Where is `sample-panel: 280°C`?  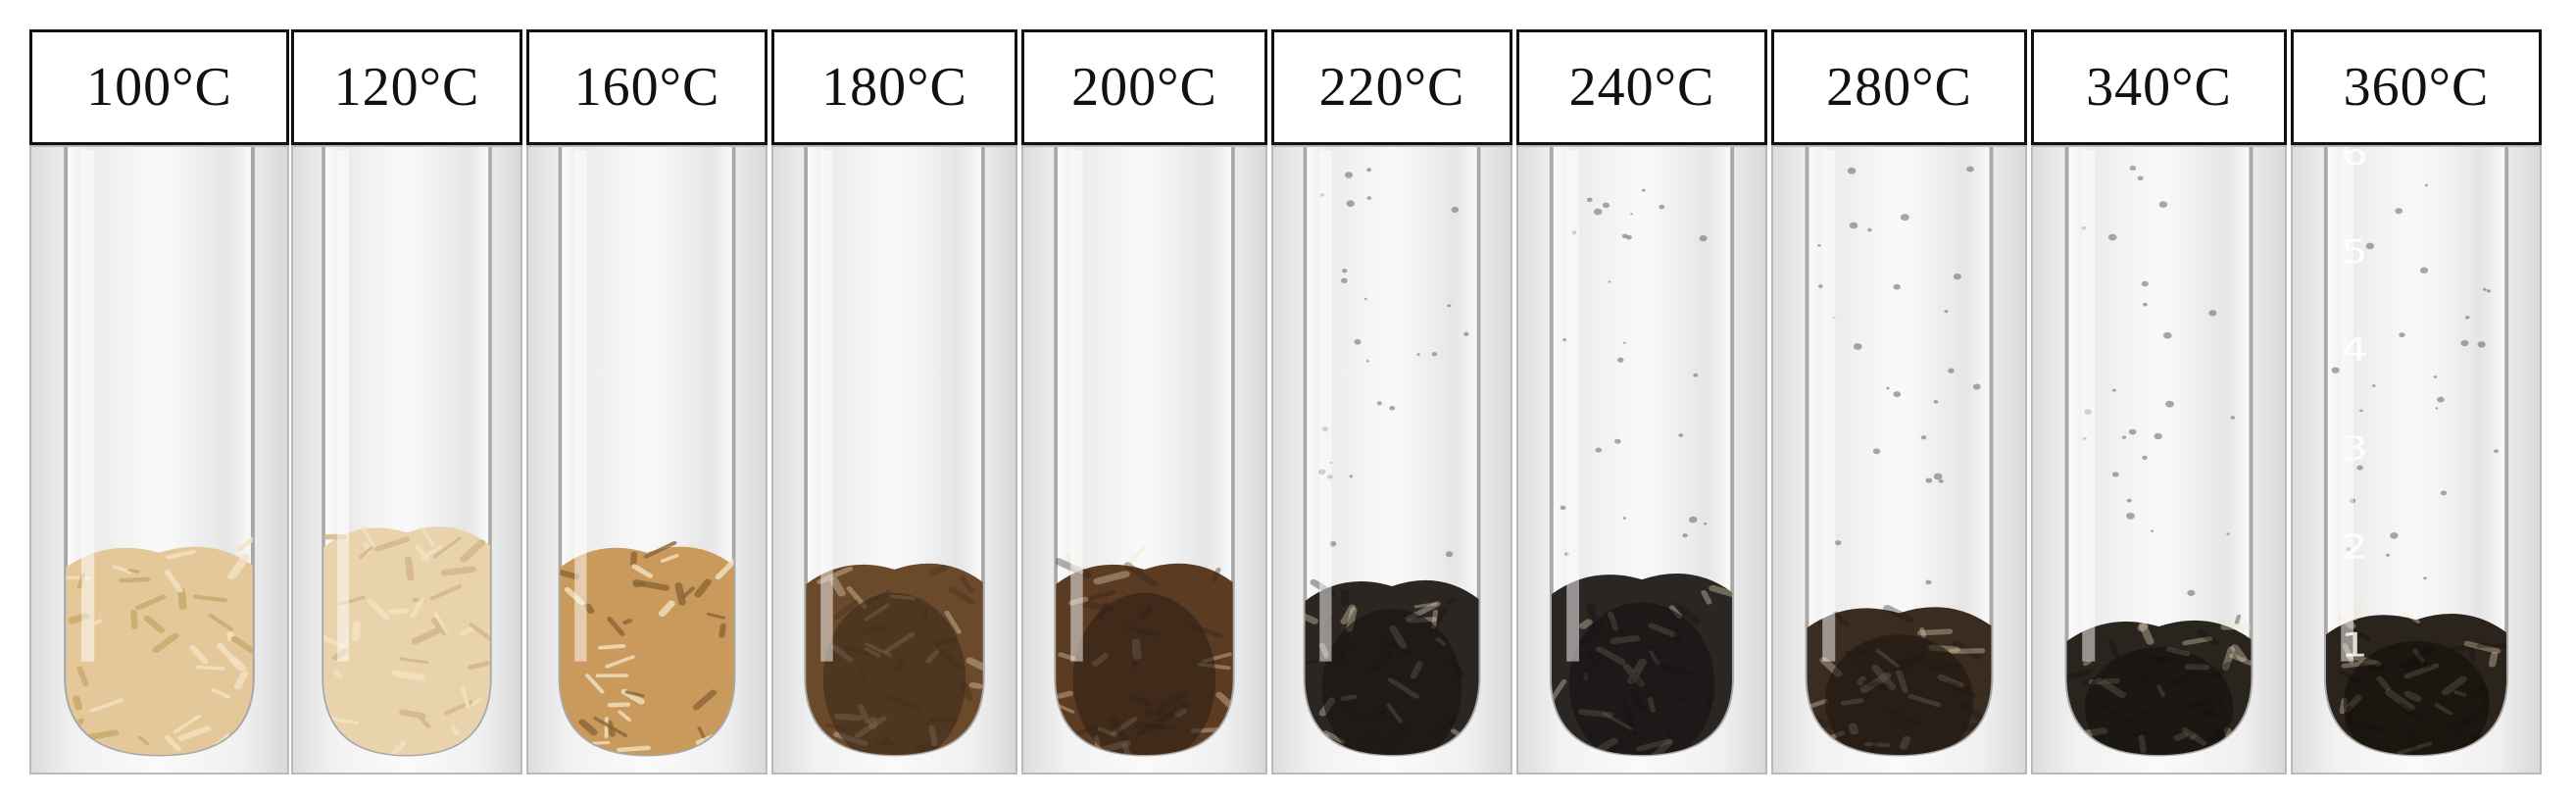 sample-panel: 280°C is located at coordinates (1899, 401).